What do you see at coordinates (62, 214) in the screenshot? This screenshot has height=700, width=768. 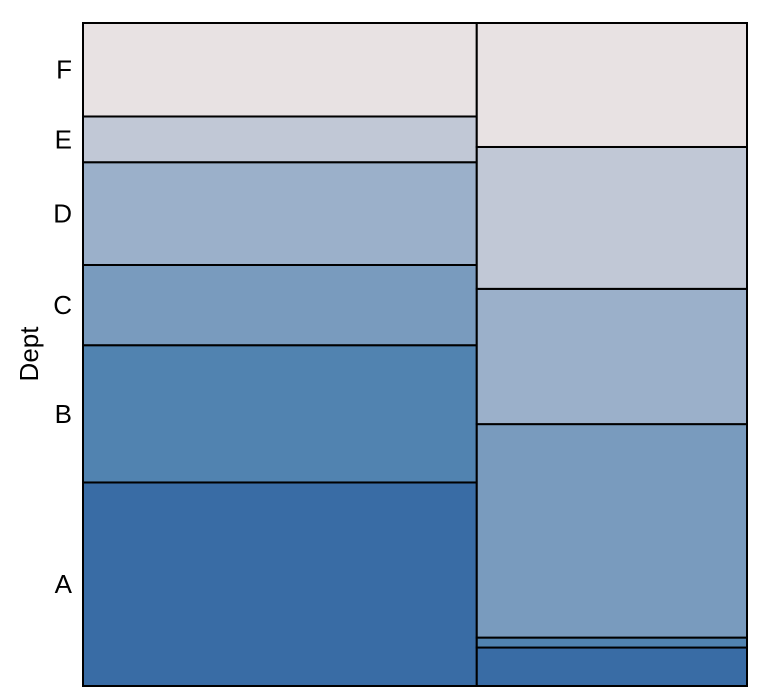 I see `y-tick-label-d: D` at bounding box center [62, 214].